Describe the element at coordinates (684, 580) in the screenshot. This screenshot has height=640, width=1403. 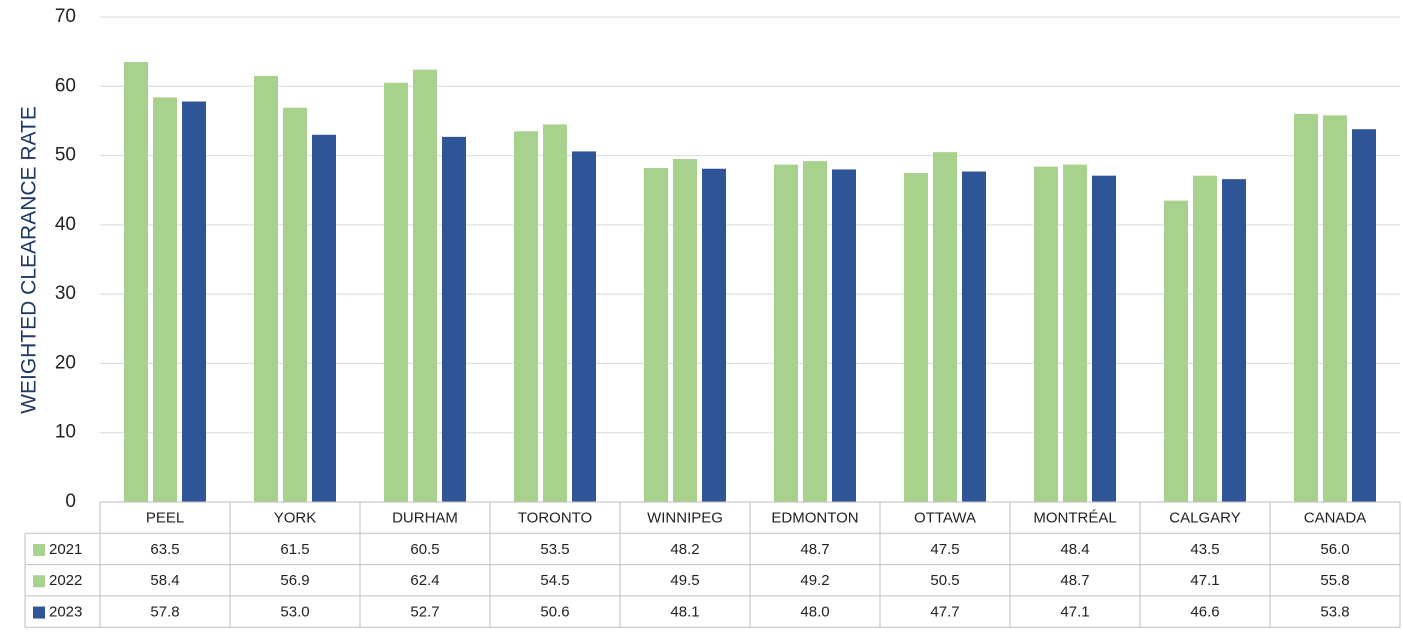
I see `table-value: 49.5` at that location.